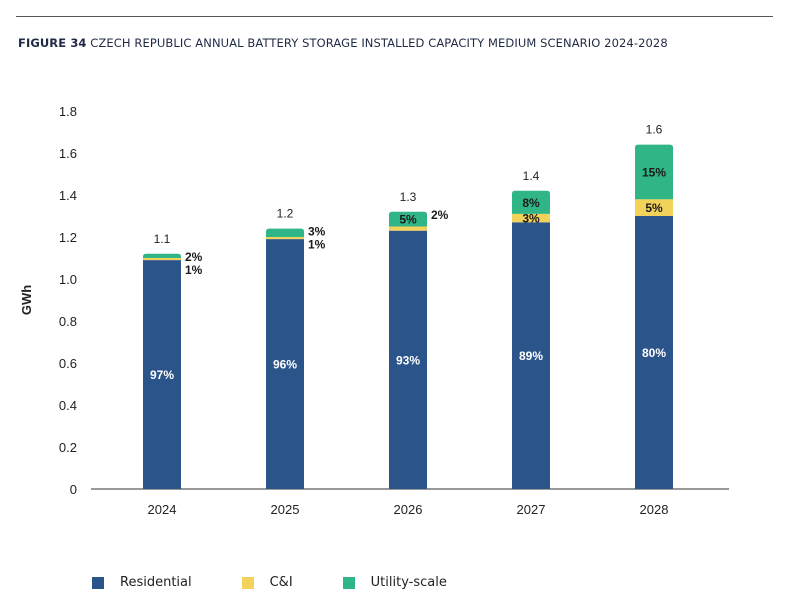 The width and height of the screenshot is (786, 611). What do you see at coordinates (68, 363) in the screenshot?
I see `y-tick-label: 0.6` at bounding box center [68, 363].